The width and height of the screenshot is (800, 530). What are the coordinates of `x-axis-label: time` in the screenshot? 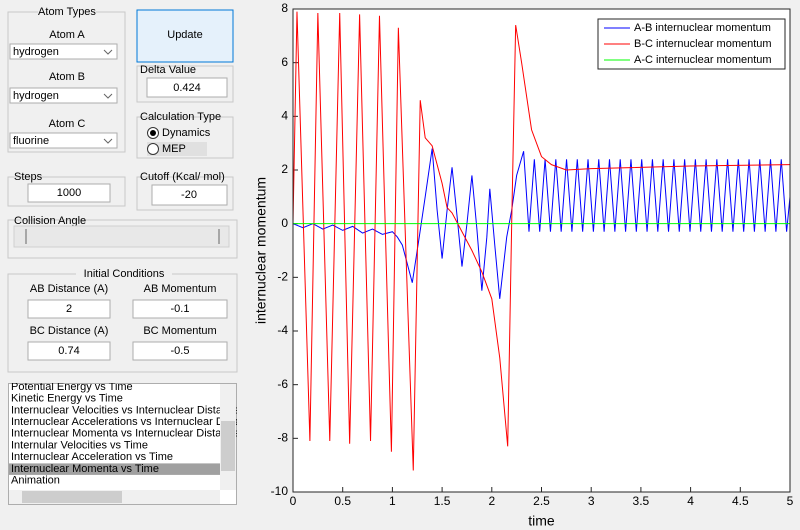 It's located at (541, 521).